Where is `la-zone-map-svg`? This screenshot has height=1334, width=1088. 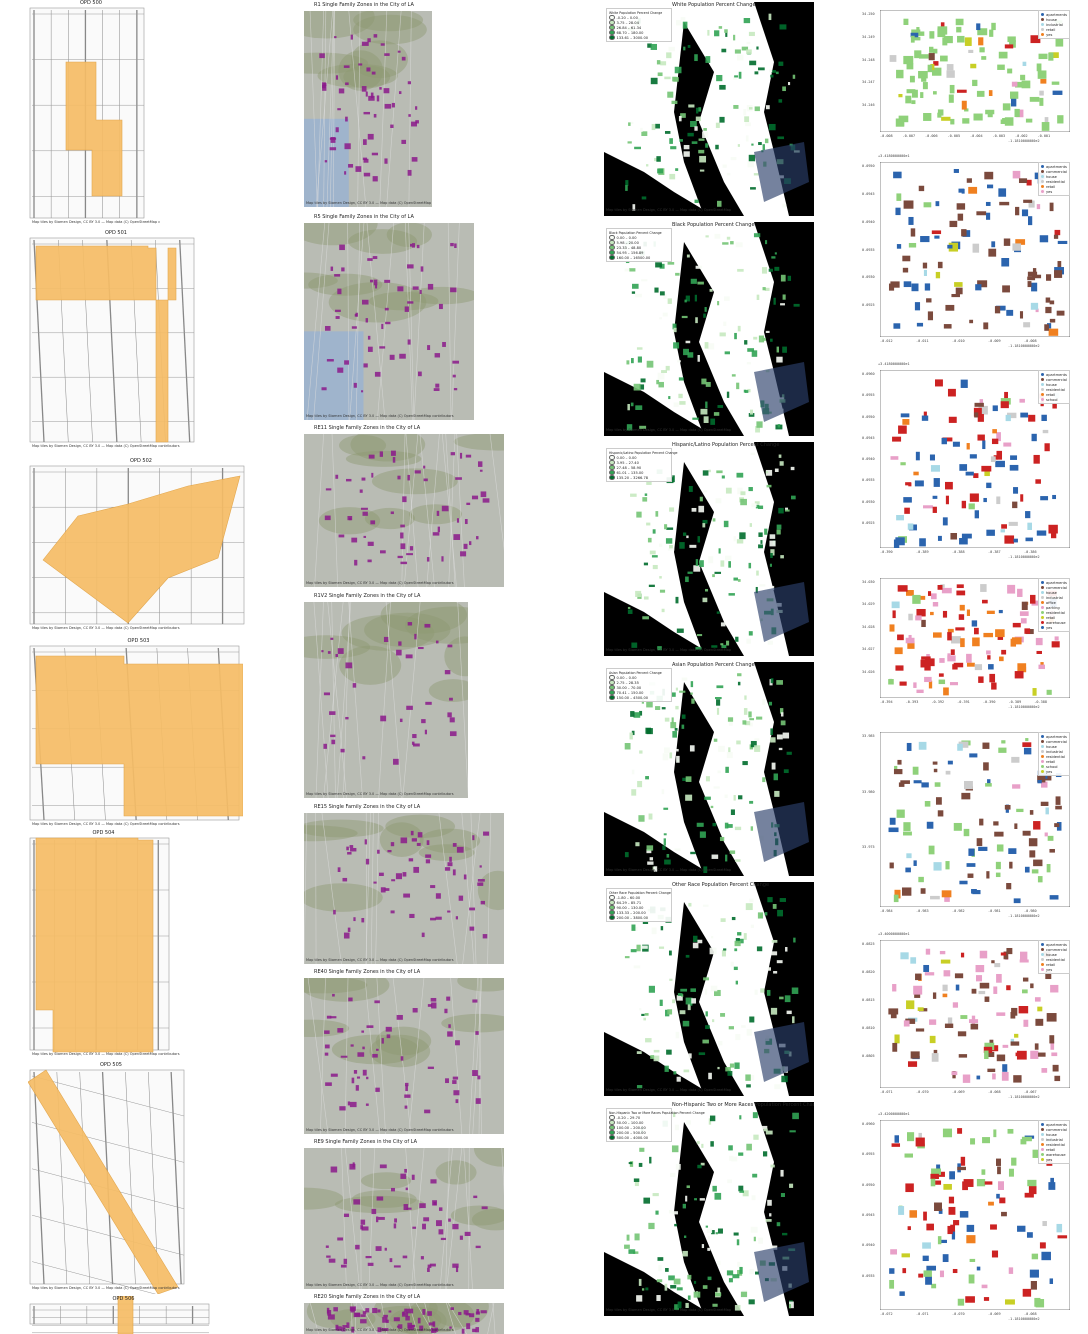
la-zone-map-svg is located at coordinates (386, 700).